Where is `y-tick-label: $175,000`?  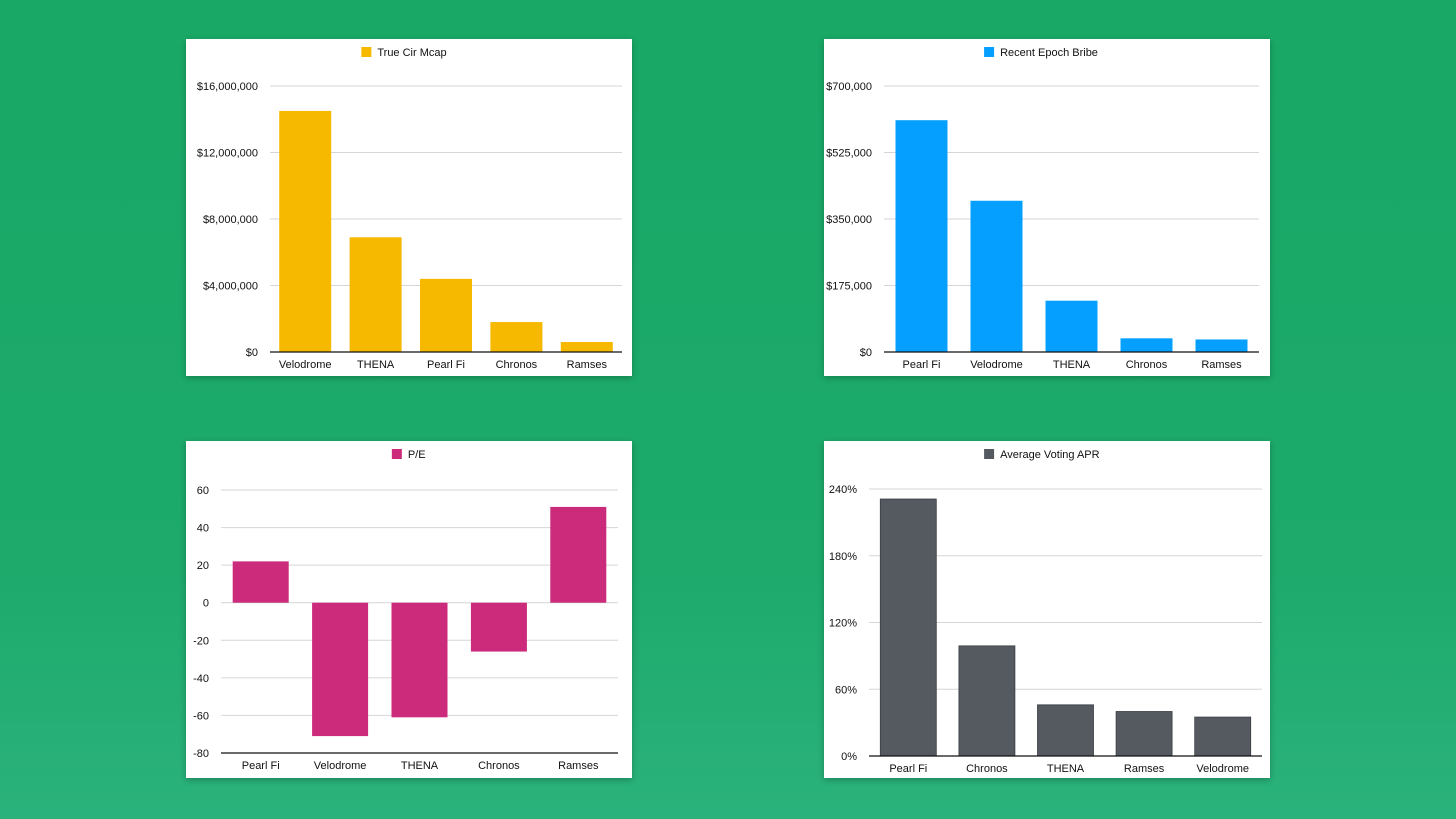
y-tick-label: $175,000 is located at coordinates (849, 287).